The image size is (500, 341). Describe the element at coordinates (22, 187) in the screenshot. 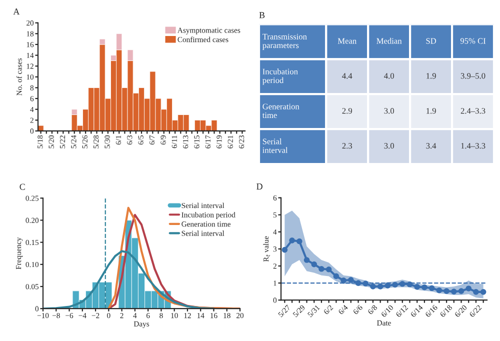

I see `chart-title: C` at that location.